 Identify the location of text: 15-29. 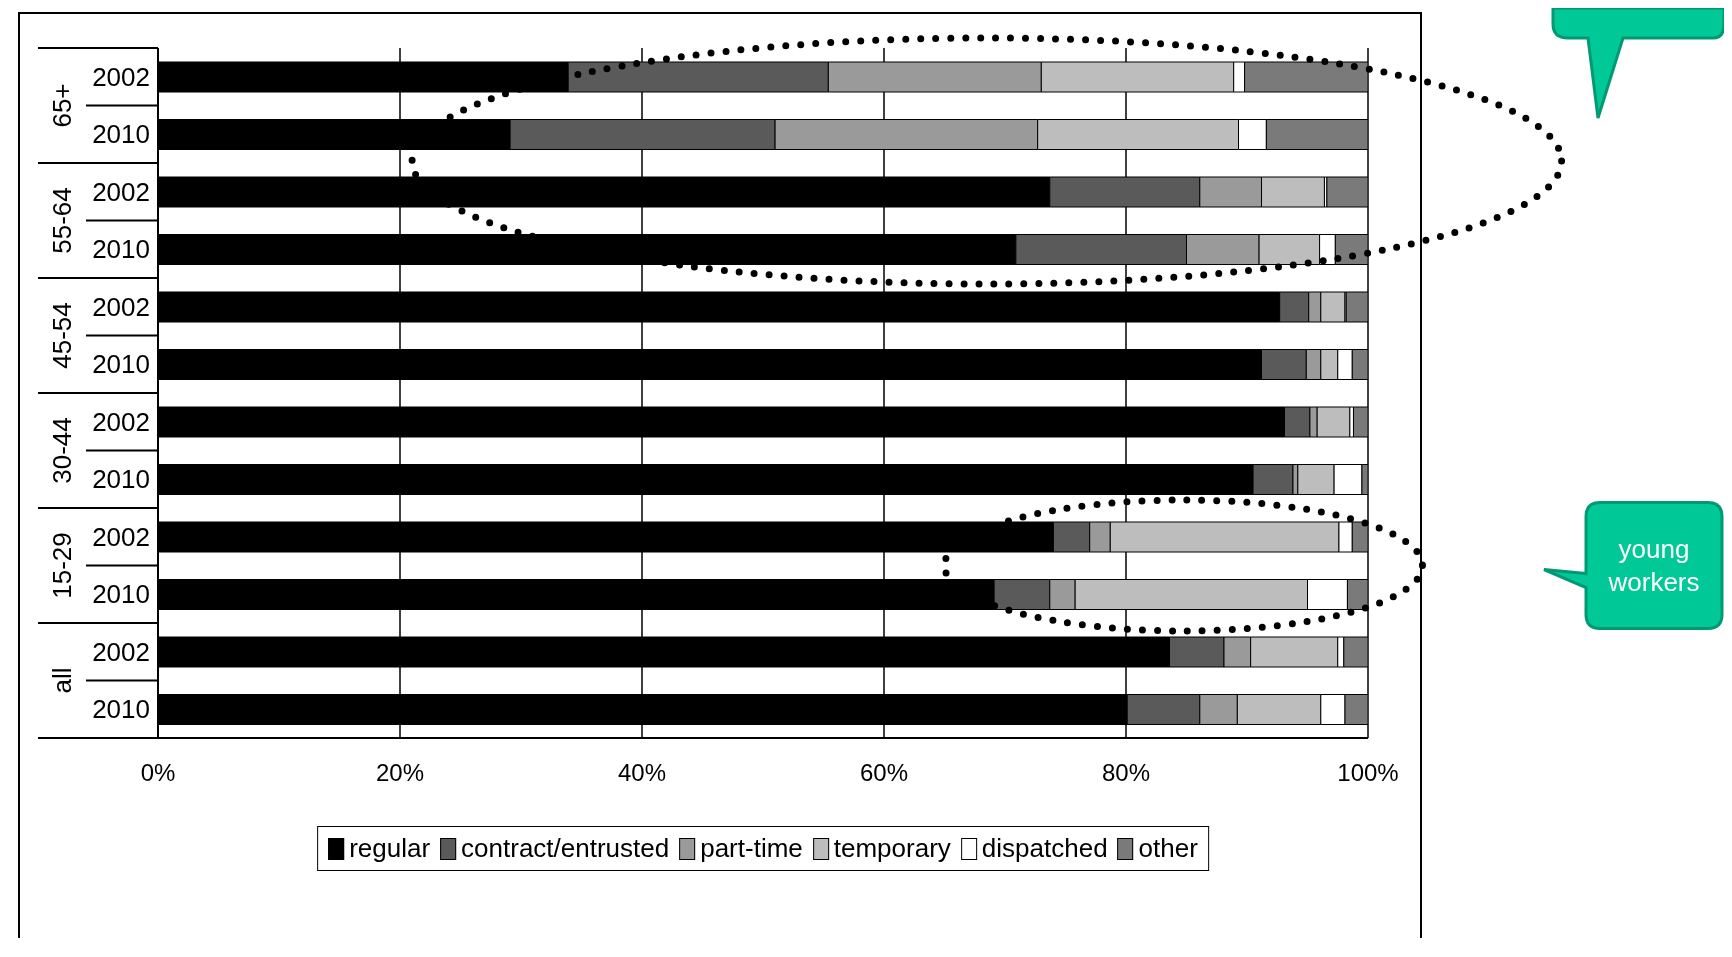
(62, 565).